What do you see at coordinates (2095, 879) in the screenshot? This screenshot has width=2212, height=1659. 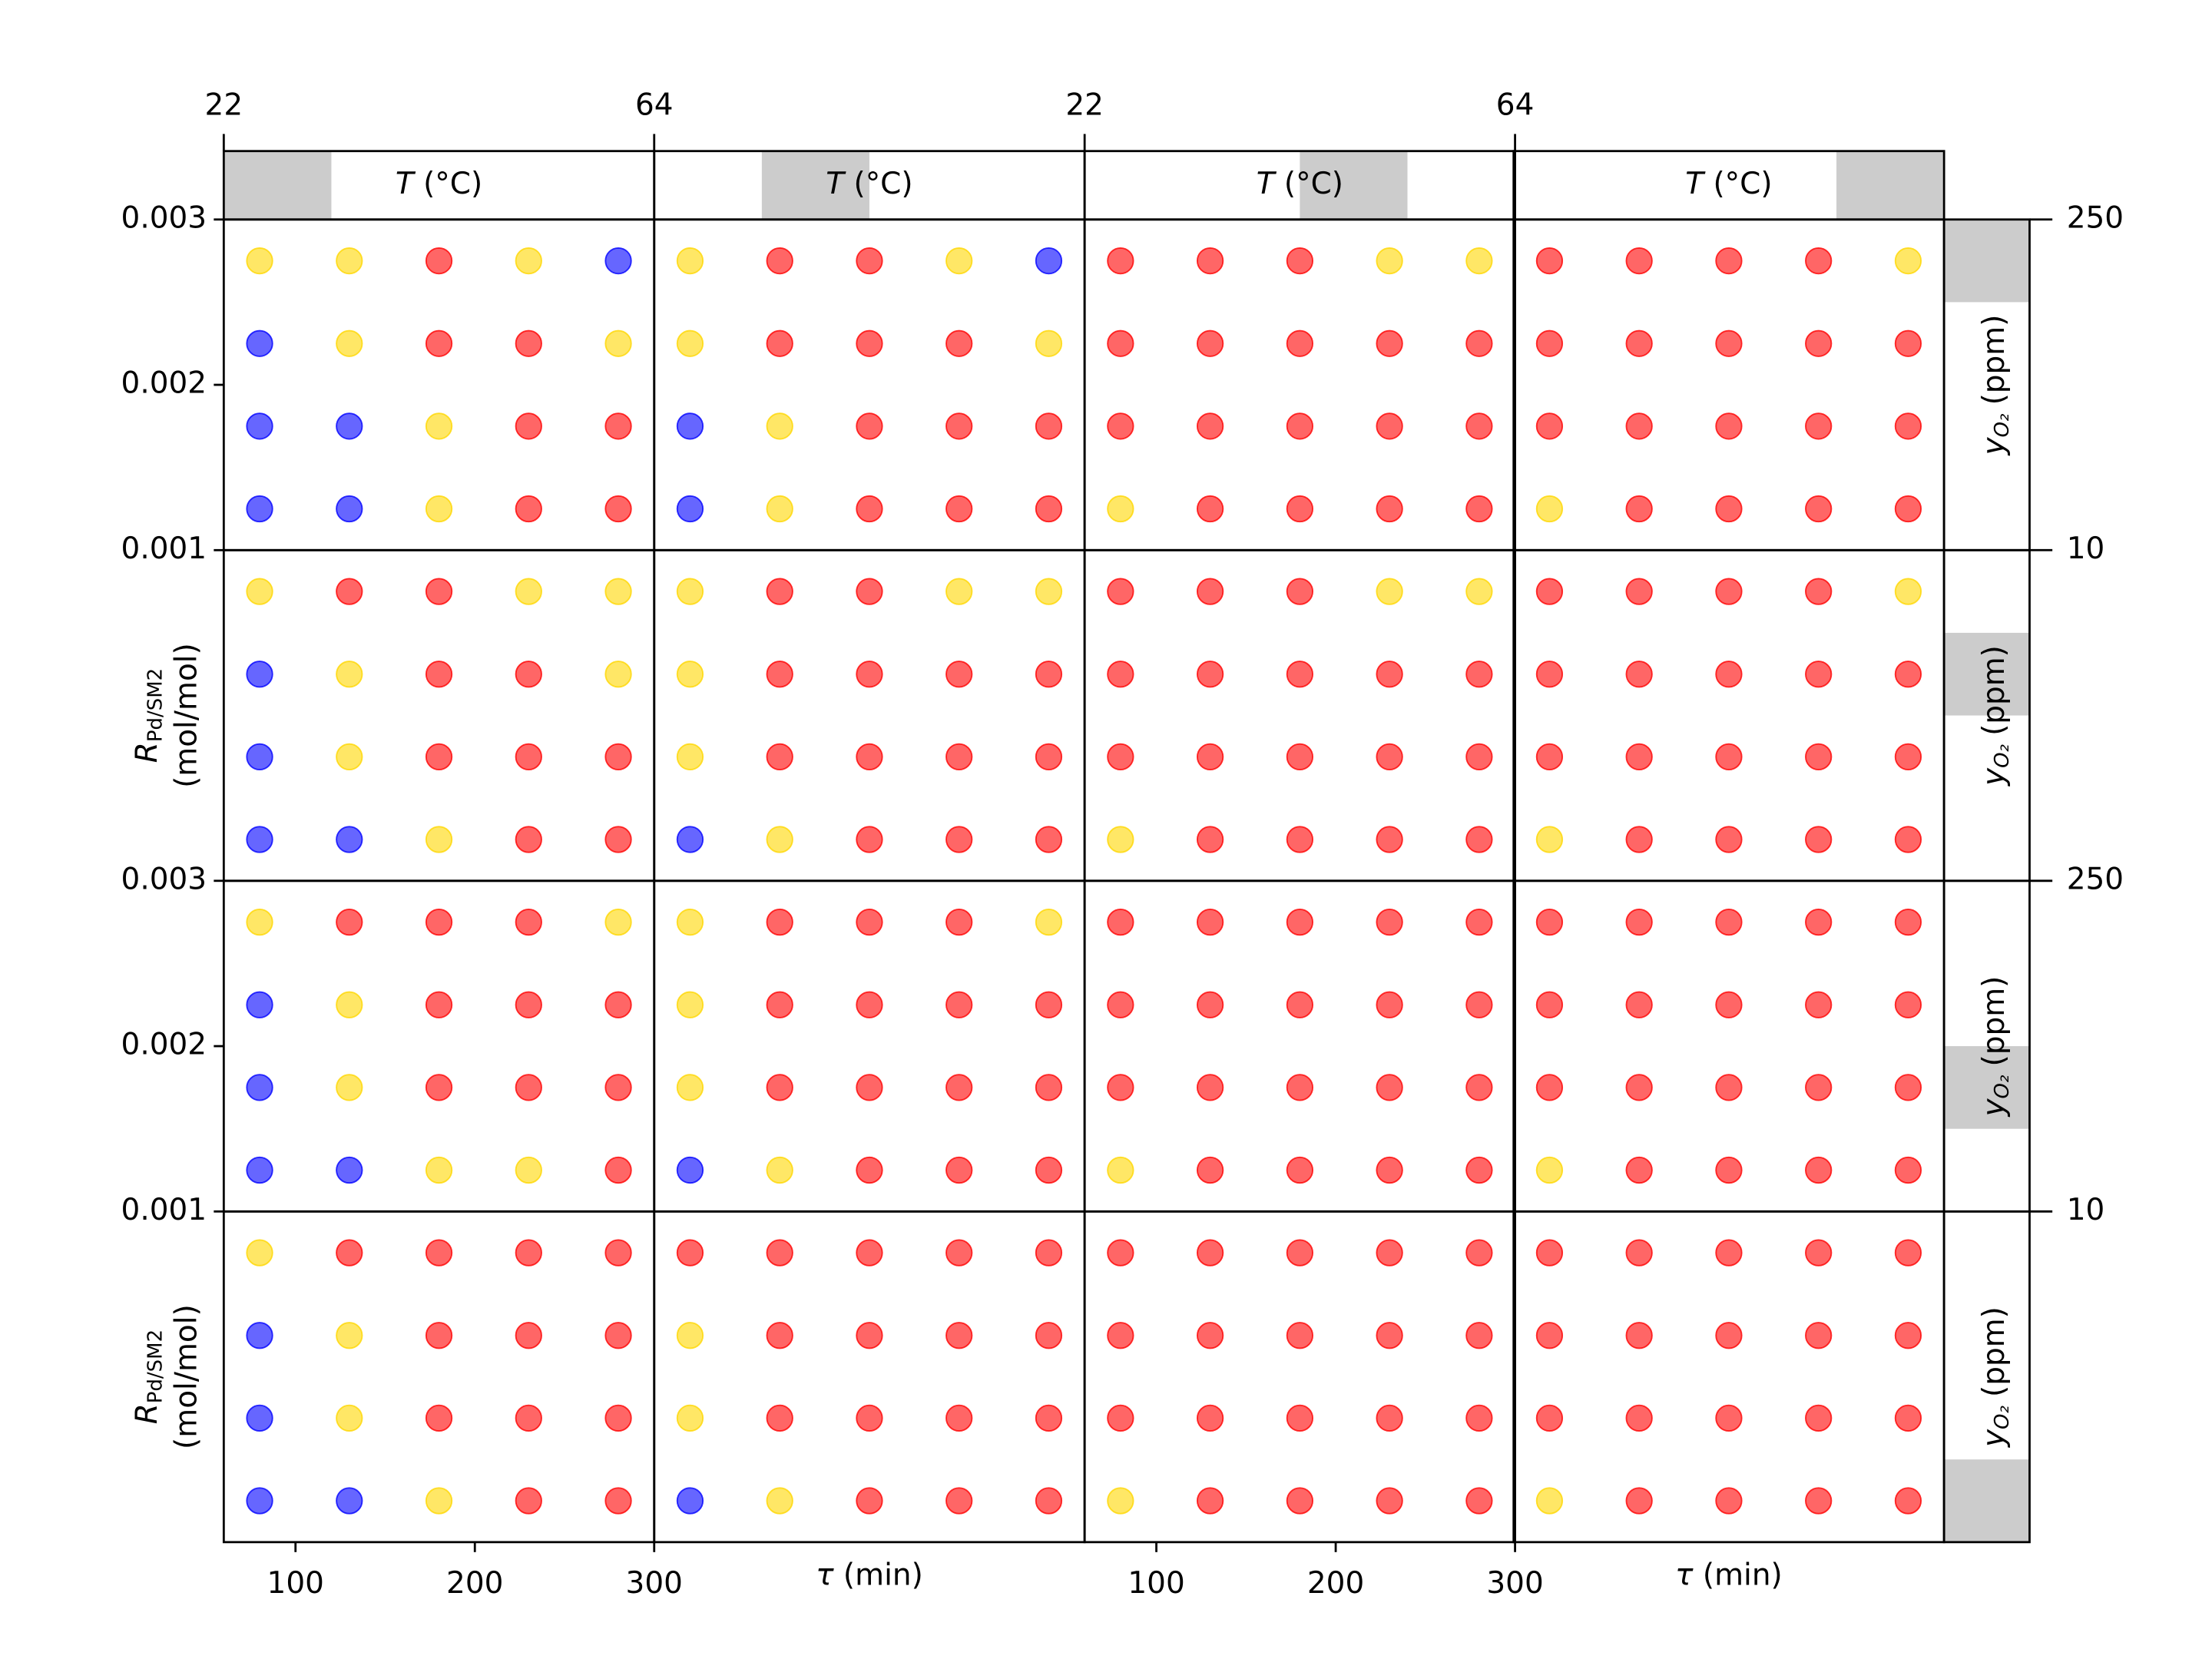 I see `o2-tick-label: 250` at bounding box center [2095, 879].